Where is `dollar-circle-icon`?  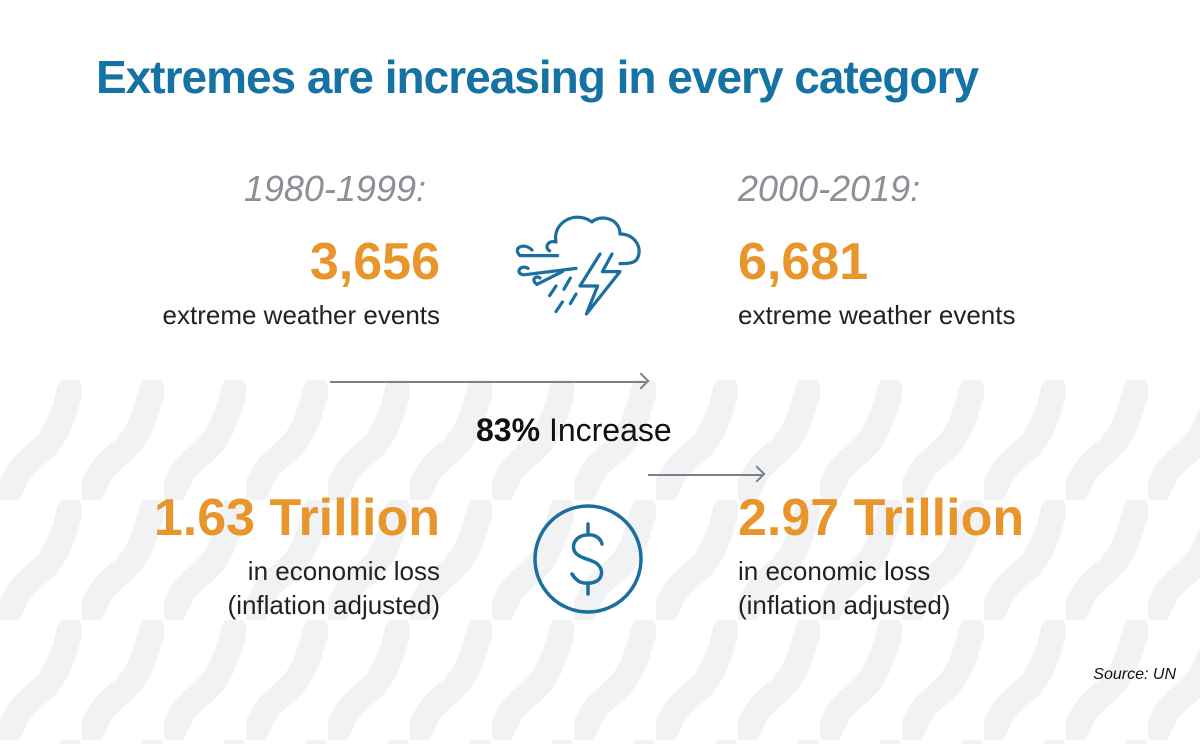
dollar-circle-icon is located at coordinates (588, 559).